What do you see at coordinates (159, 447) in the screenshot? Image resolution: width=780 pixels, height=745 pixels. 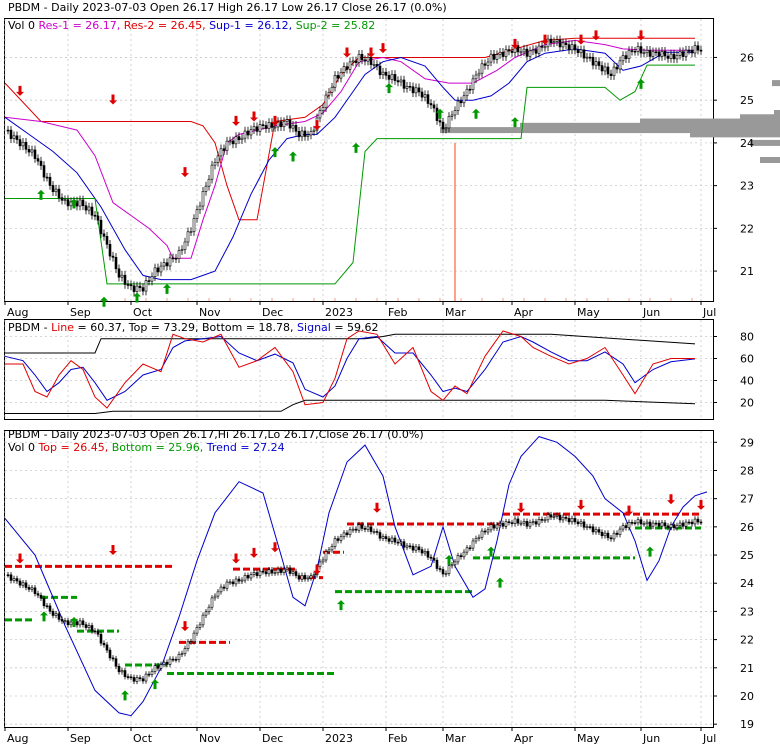 I see `trend-header-part: Bottom = 25.96,` at bounding box center [159, 447].